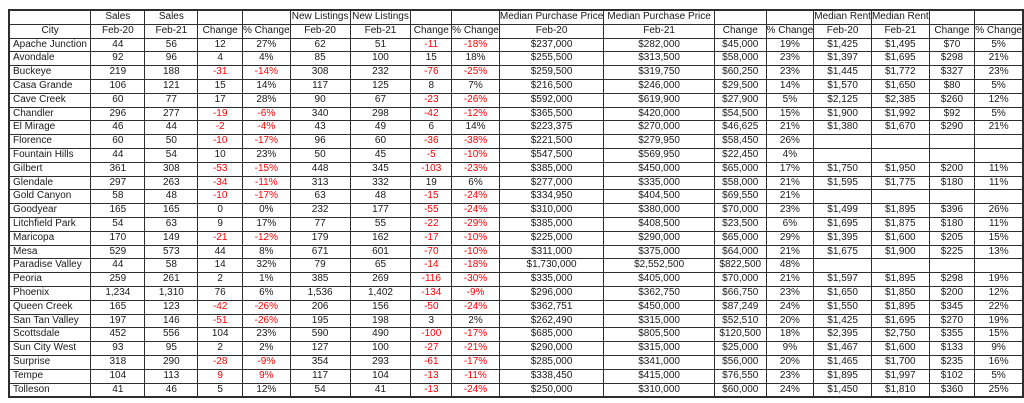  I want to click on data-cell: 22%, so click(999, 307).